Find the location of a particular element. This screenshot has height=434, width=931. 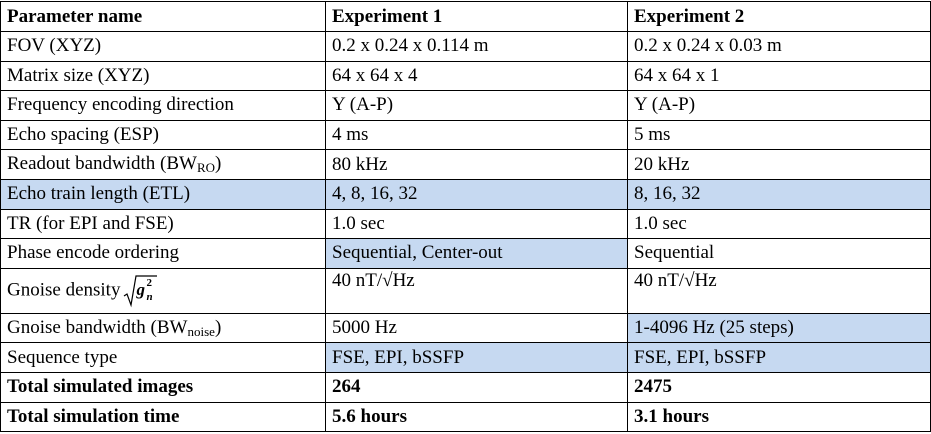

cell: 8, 16, 32 is located at coordinates (779, 194).